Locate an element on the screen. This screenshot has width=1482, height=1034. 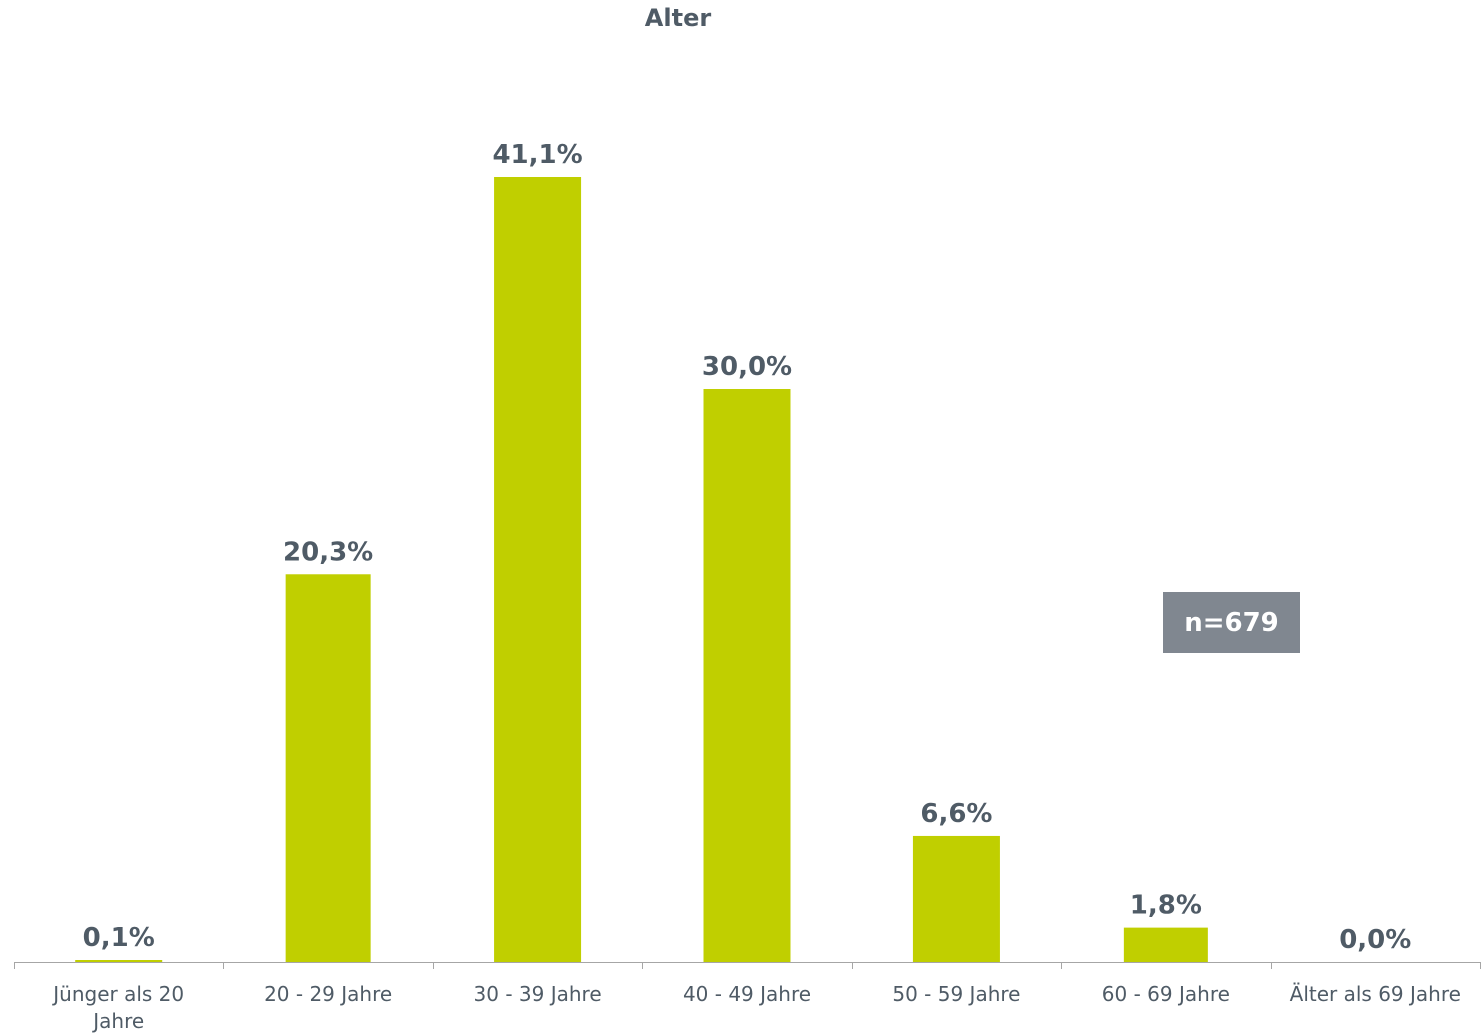
x-tick-label-3: 40 - 49 Jahre is located at coordinates (747, 994).